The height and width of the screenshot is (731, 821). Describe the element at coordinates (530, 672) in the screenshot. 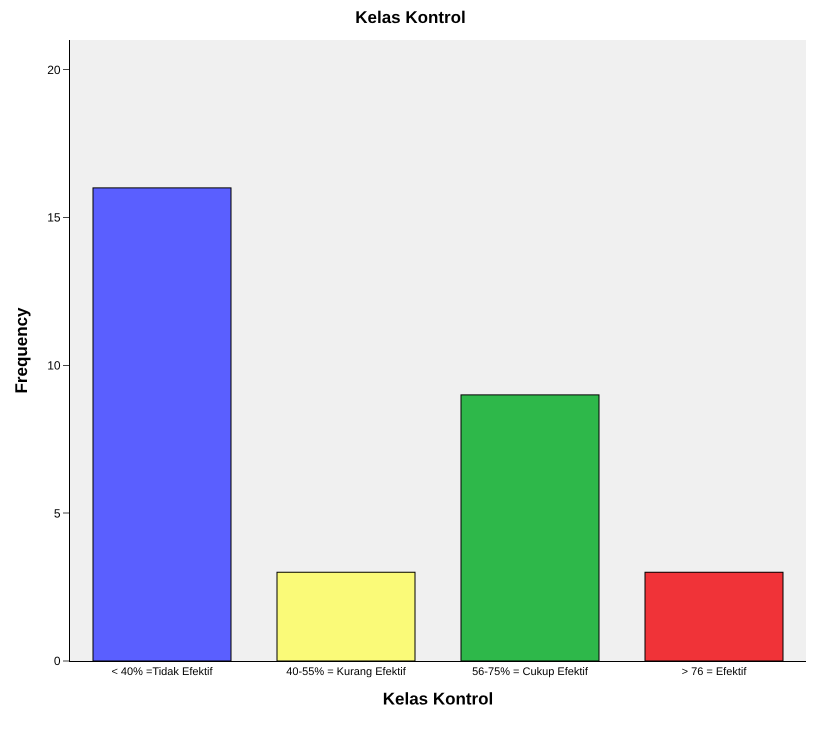

I see `x-tick-label: 56-75% = Cukup Efektif` at that location.